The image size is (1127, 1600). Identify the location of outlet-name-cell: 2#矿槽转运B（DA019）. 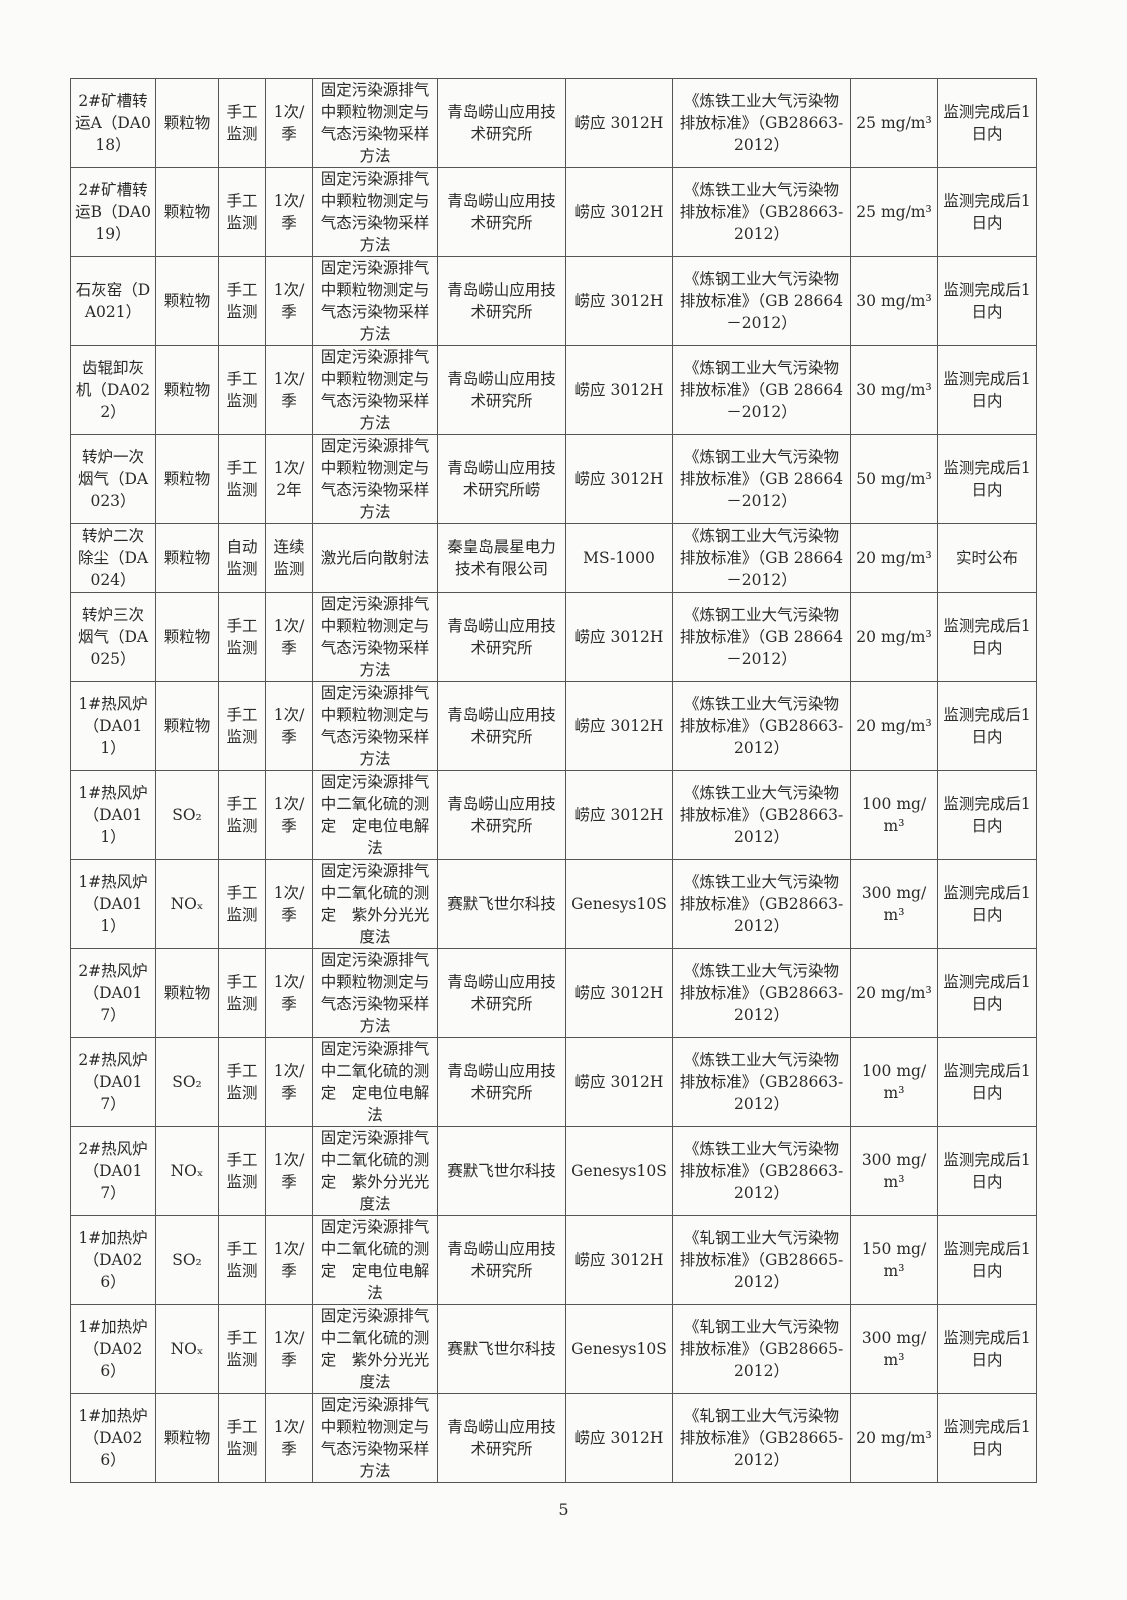
(113, 212).